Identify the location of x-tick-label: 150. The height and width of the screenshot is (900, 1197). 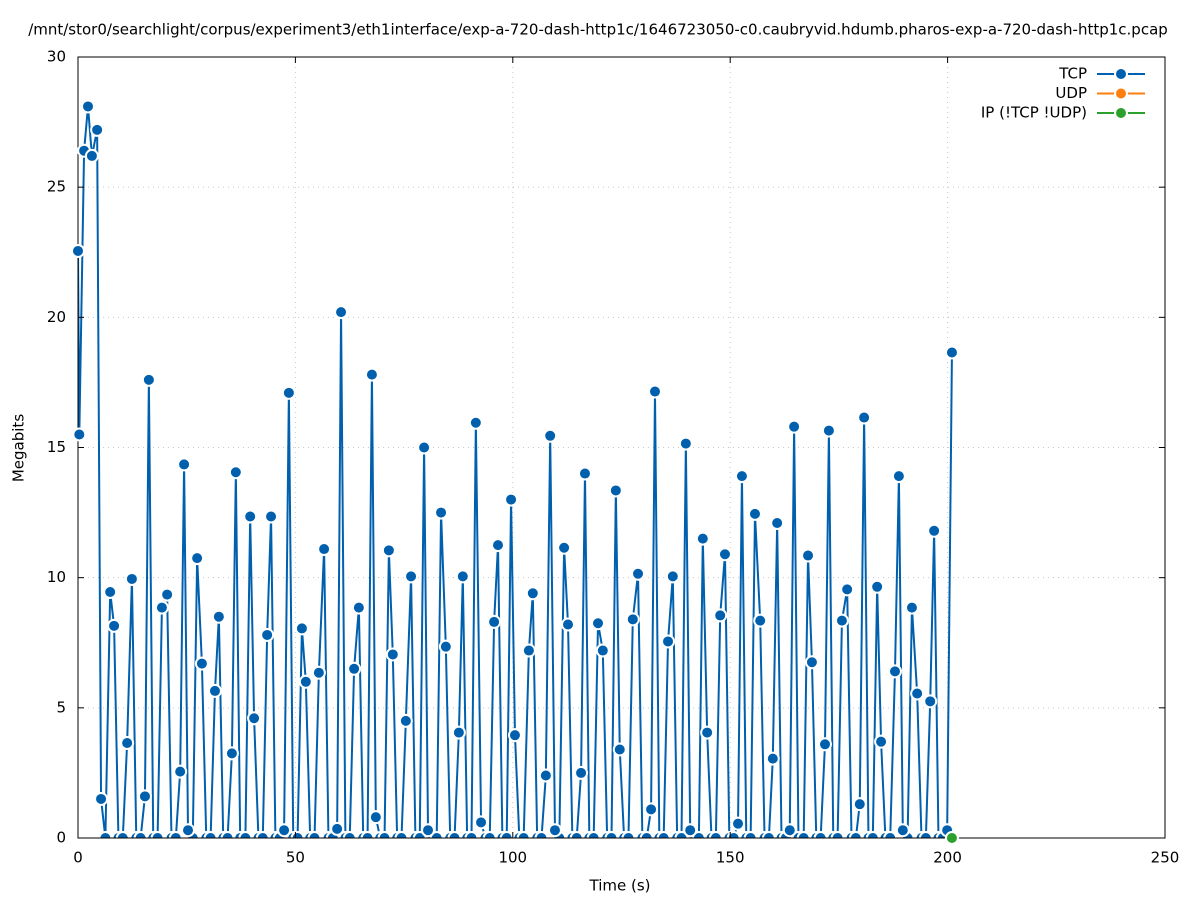
(730, 858).